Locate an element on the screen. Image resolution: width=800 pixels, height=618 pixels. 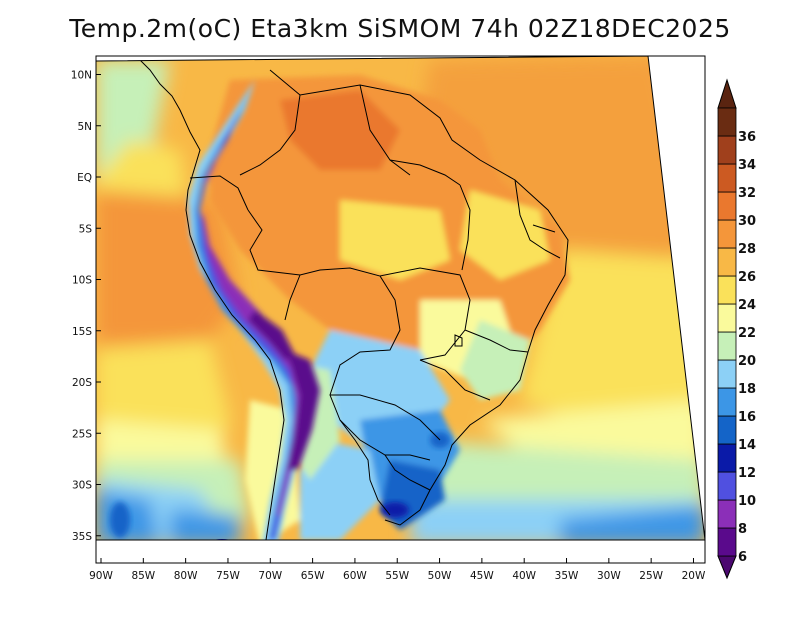
lon-tick-label: 60W is located at coordinates (355, 576).